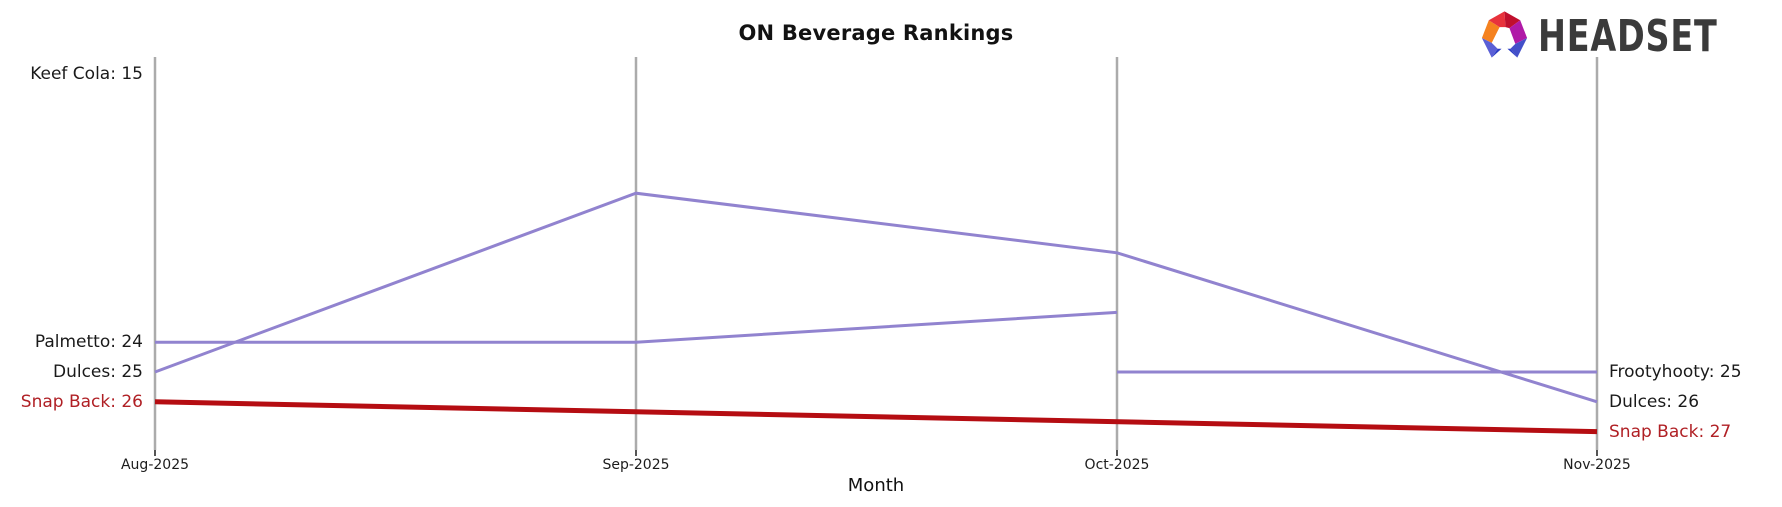 The width and height of the screenshot is (1782, 507). I want to click on x-axis-title: Month, so click(876, 485).